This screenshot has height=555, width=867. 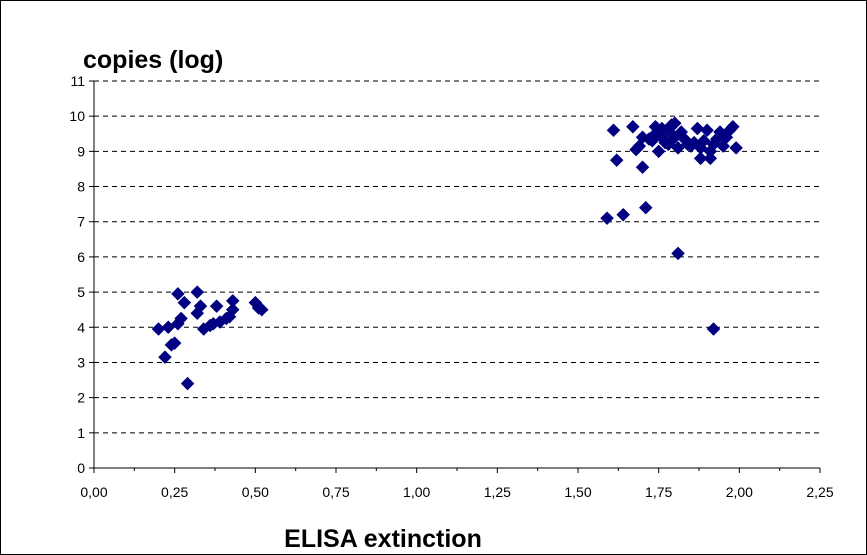 I want to click on x-tick-label: 2,25, so click(x=819, y=492).